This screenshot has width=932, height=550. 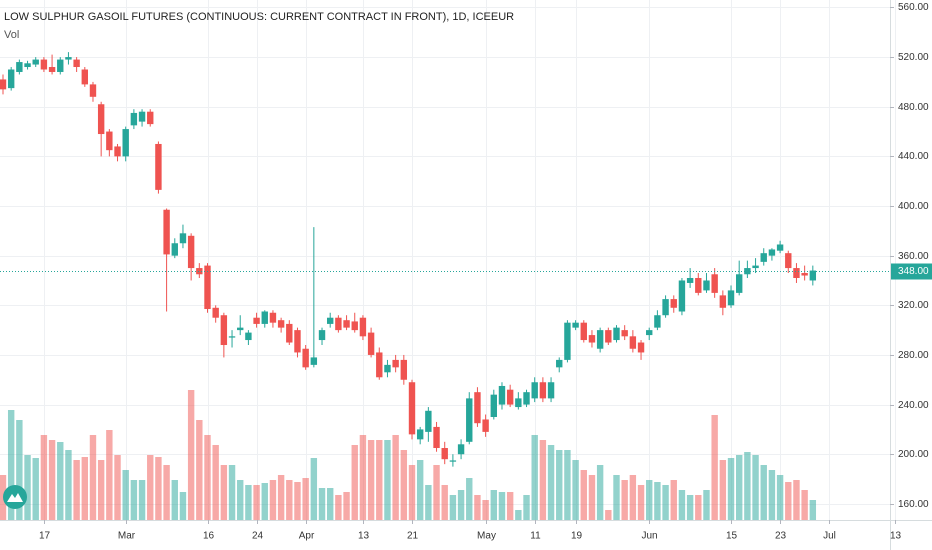 What do you see at coordinates (913, 156) in the screenshot?
I see `y-tick-label: 440.00` at bounding box center [913, 156].